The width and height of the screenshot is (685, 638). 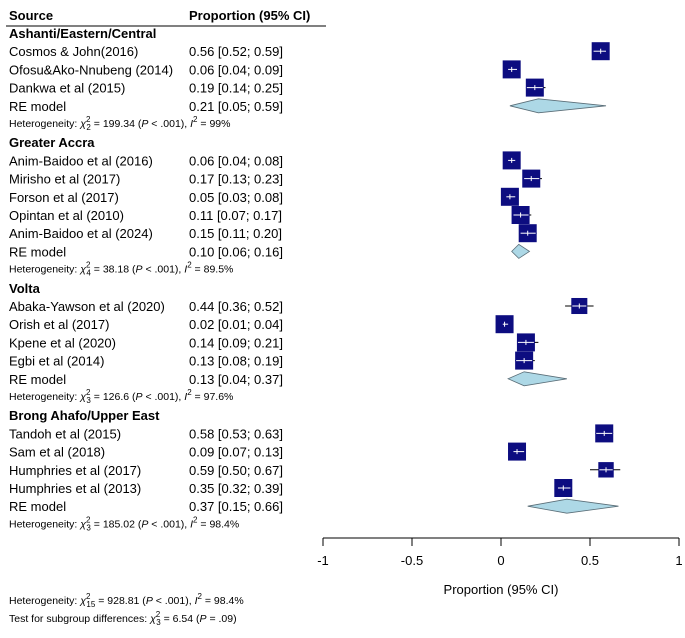 I want to click on i-squared-value: = 97.6%, so click(x=213, y=397).